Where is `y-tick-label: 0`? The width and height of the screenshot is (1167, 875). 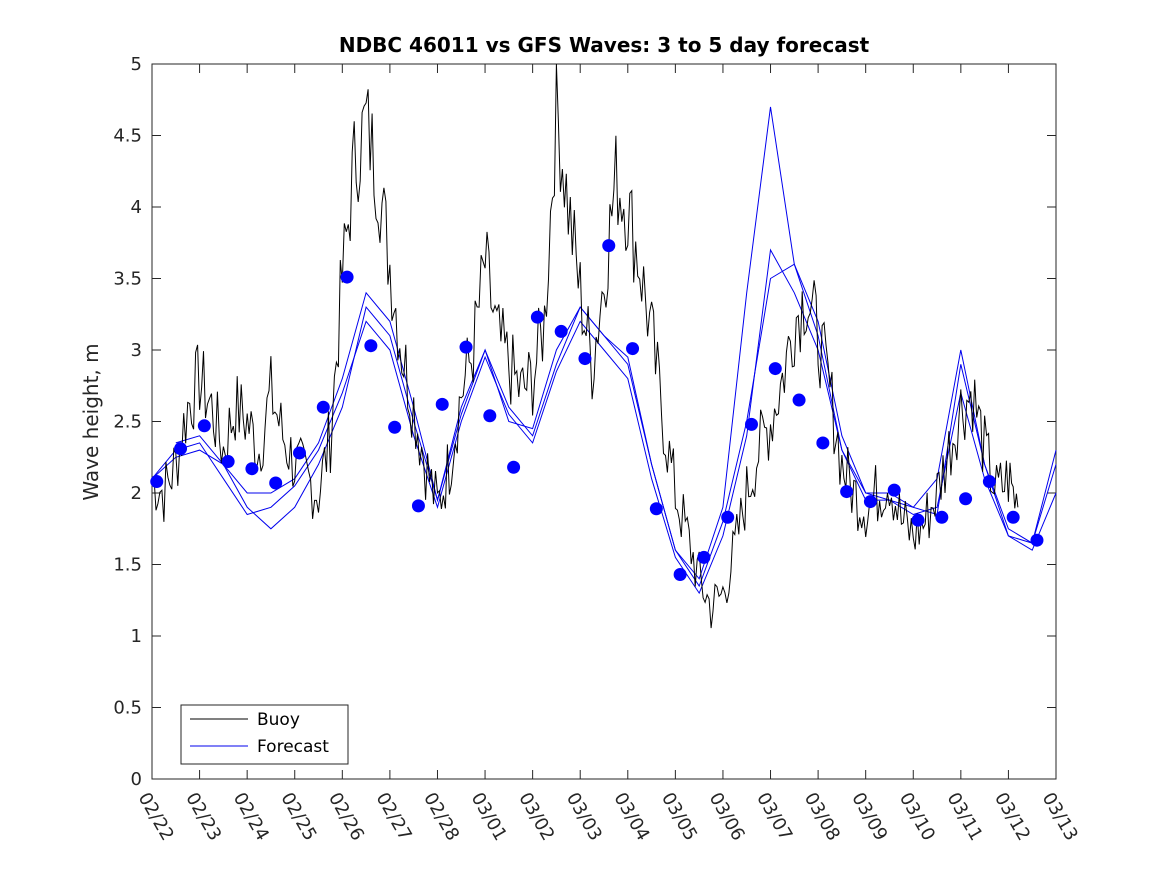 y-tick-label: 0 is located at coordinates (136, 779).